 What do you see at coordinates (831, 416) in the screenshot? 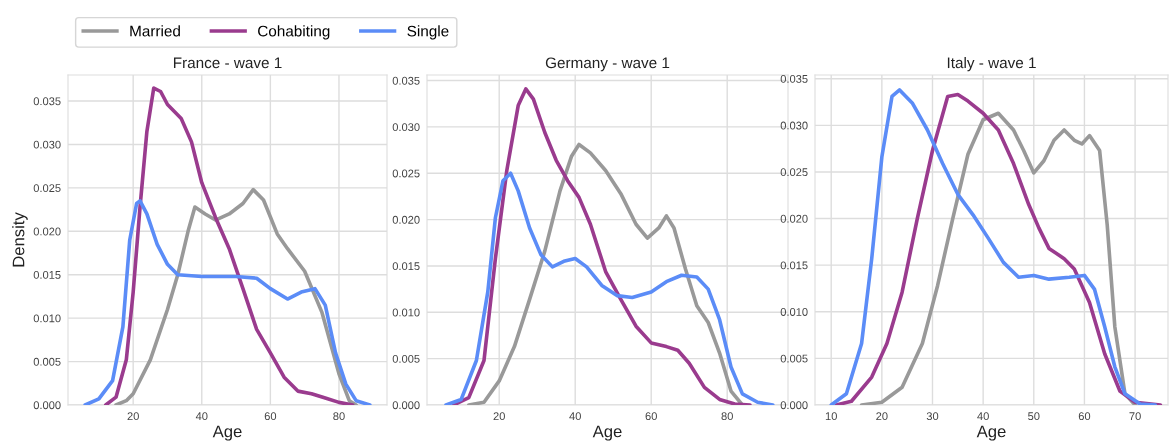
I see `x-tick-label: 10` at bounding box center [831, 416].